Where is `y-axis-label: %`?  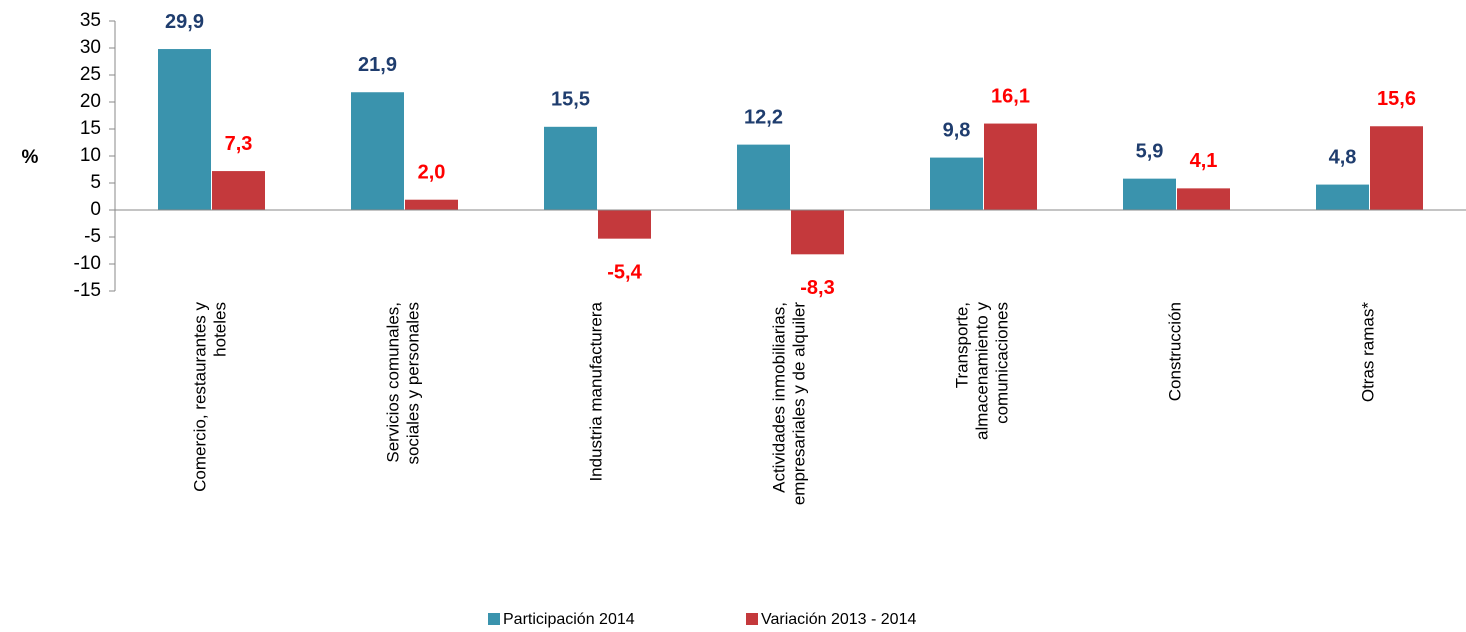 y-axis-label: % is located at coordinates (30, 157).